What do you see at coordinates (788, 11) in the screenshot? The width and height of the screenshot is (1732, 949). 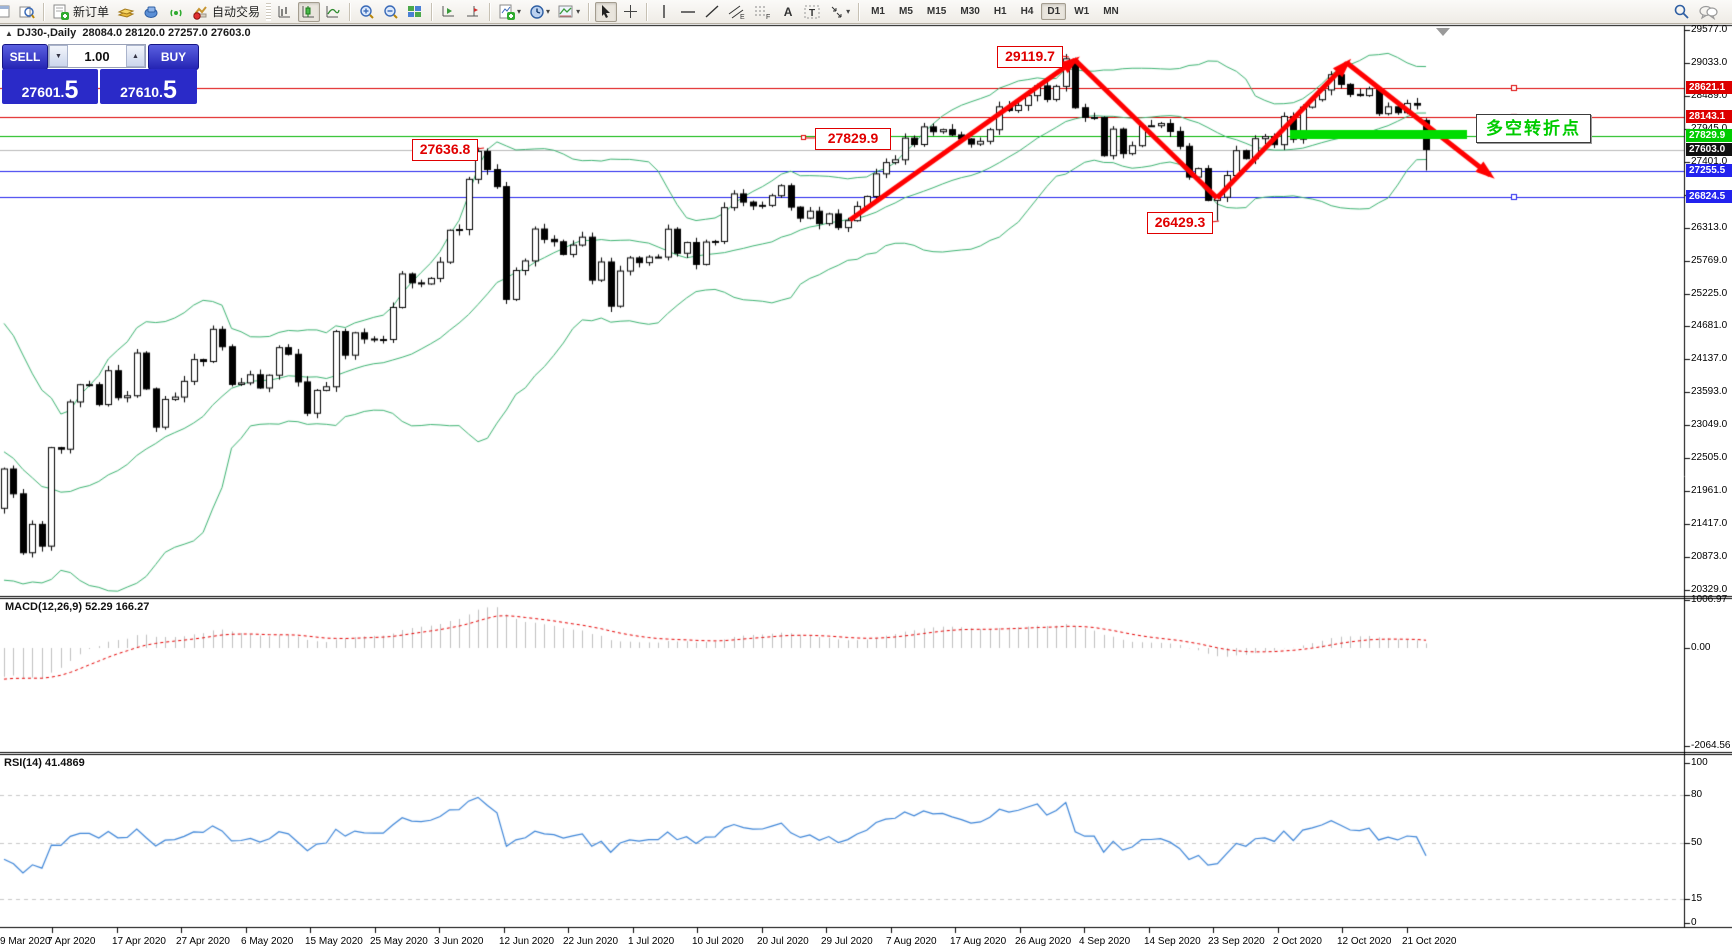 I see `text-icon: A` at bounding box center [788, 11].